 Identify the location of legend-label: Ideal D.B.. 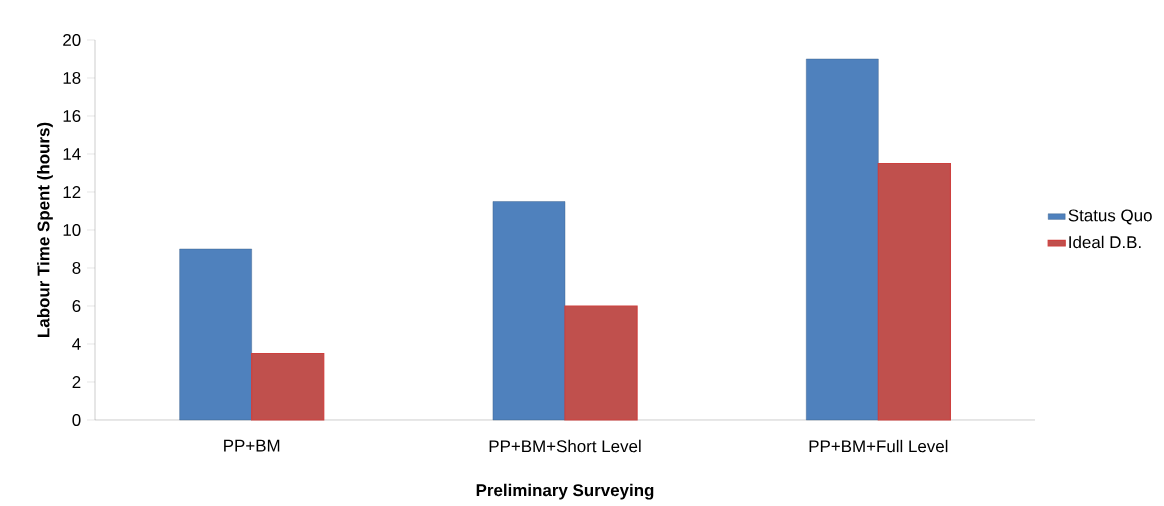
(1105, 242).